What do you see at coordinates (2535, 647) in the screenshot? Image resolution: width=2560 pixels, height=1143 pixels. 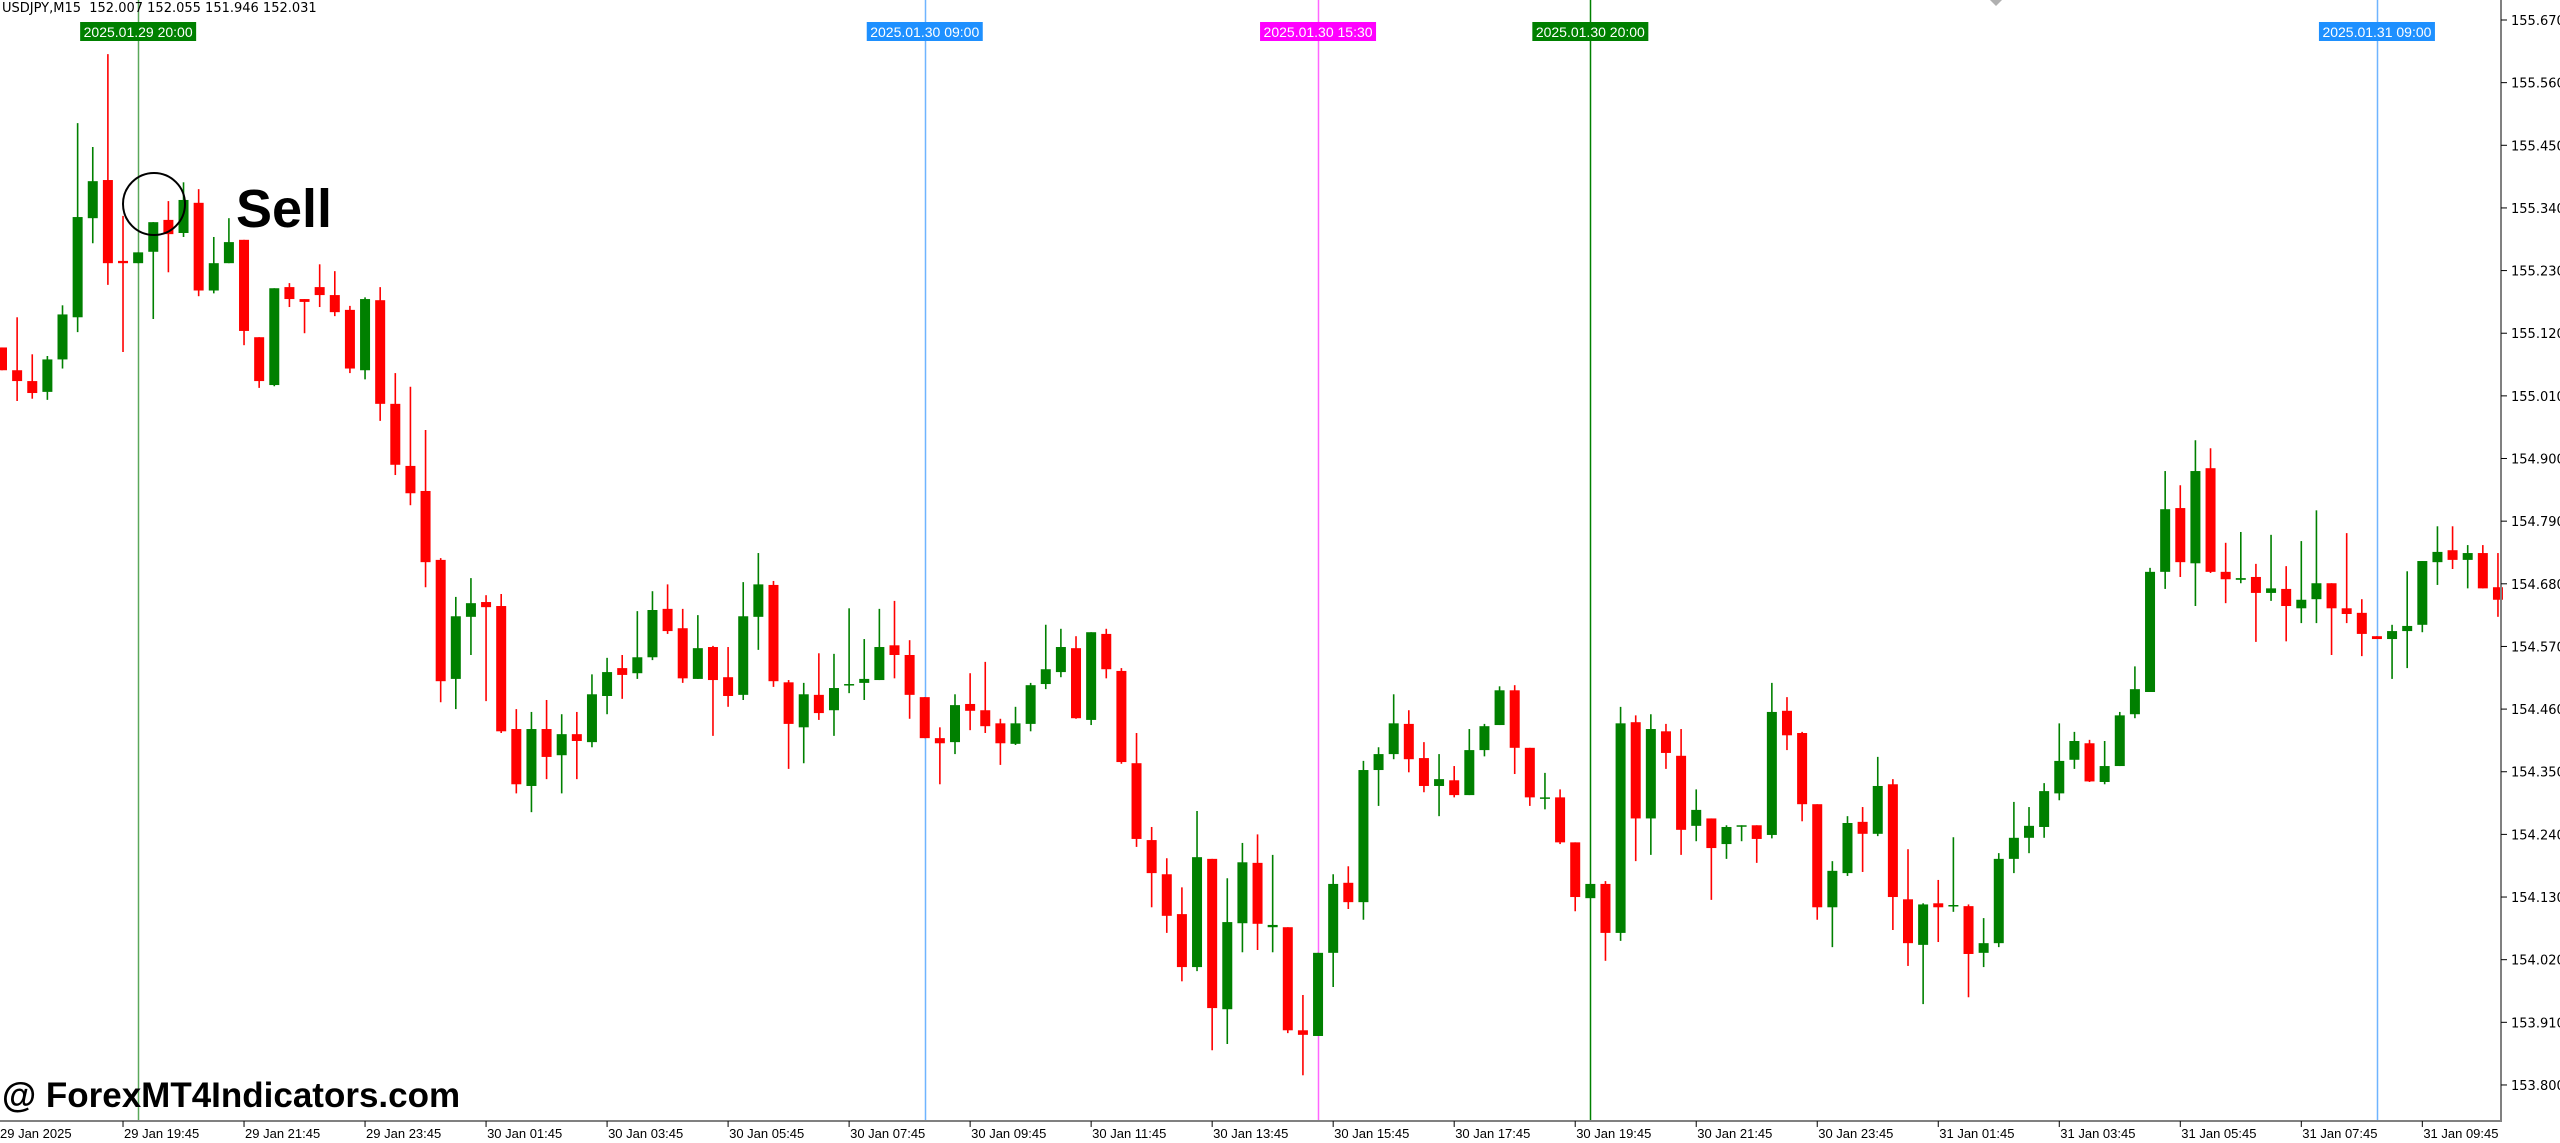 I see `price-tick-label: 154.570` at bounding box center [2535, 647].